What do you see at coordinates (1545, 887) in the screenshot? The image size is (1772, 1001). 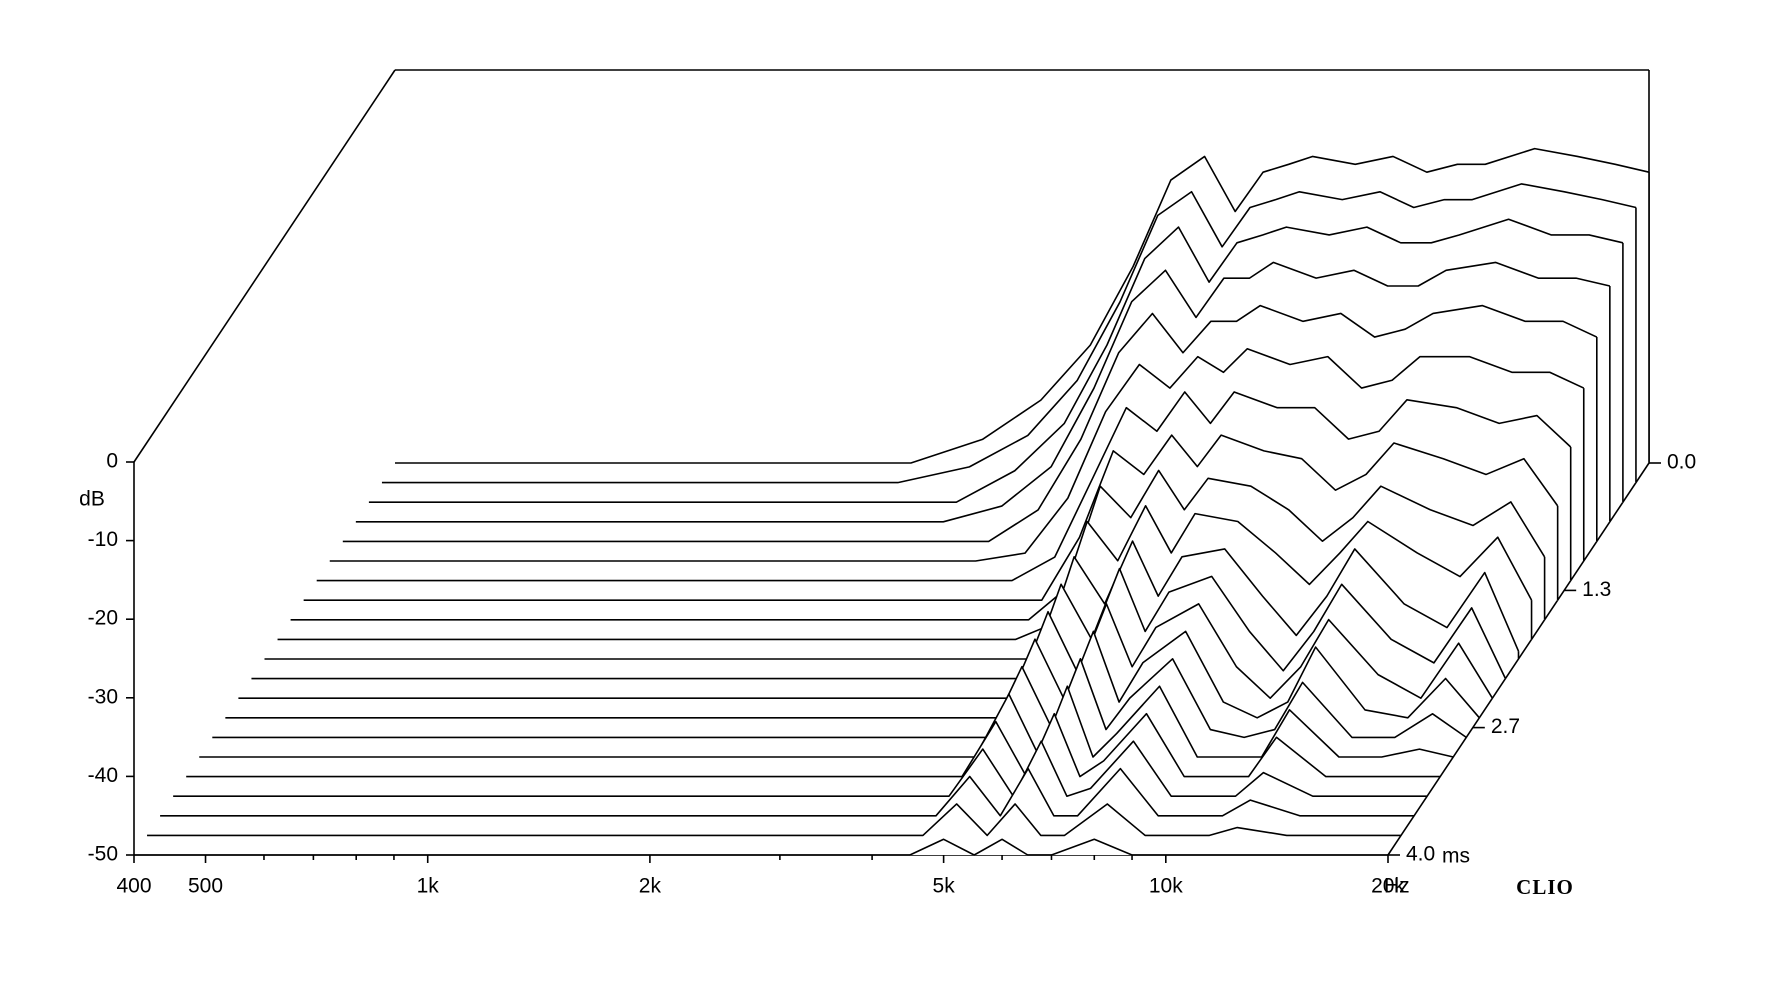 I see `brand: CLIO` at bounding box center [1545, 887].